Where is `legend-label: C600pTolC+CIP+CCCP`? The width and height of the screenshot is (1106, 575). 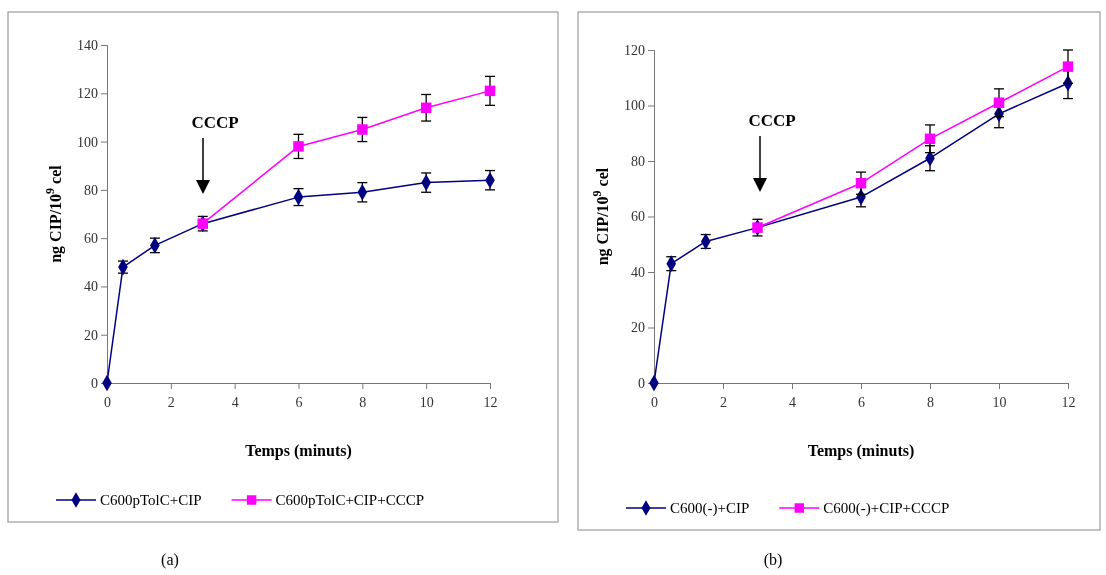 legend-label: C600pTolC+CIP+CCCP is located at coordinates (350, 500).